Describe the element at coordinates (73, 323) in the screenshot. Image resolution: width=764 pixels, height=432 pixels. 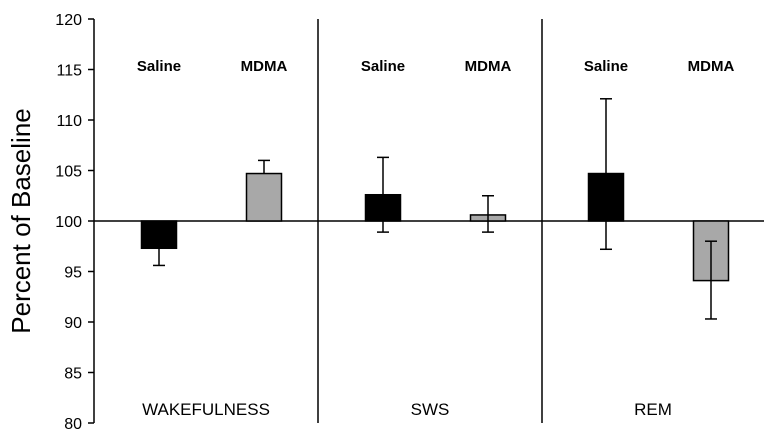
I see `y-tick-label: 90` at that location.